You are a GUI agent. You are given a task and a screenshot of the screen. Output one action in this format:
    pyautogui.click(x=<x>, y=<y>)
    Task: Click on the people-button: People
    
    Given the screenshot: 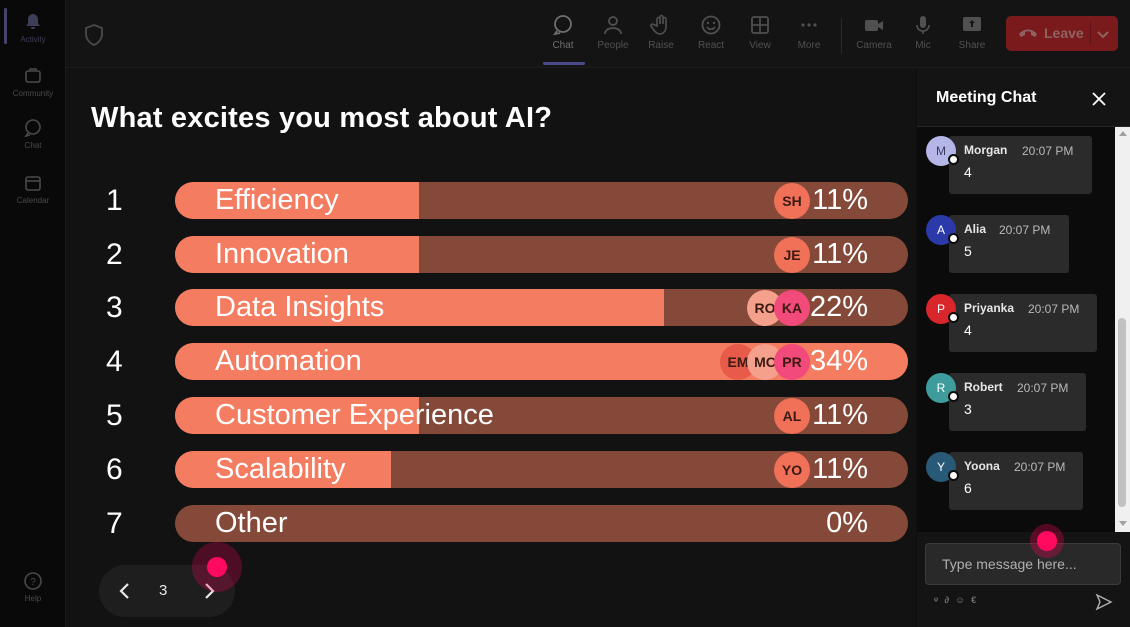 What is the action you would take?
    pyautogui.click(x=613, y=36)
    